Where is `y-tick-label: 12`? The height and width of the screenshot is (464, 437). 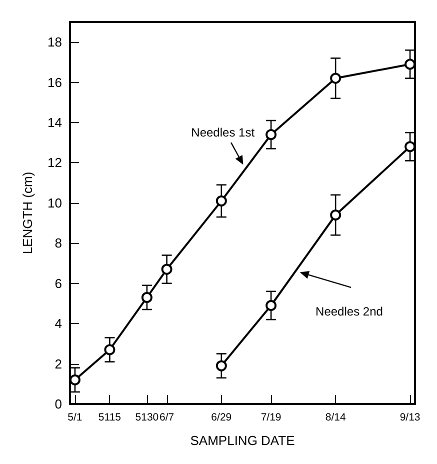
y-tick-label: 12 is located at coordinates (55, 162).